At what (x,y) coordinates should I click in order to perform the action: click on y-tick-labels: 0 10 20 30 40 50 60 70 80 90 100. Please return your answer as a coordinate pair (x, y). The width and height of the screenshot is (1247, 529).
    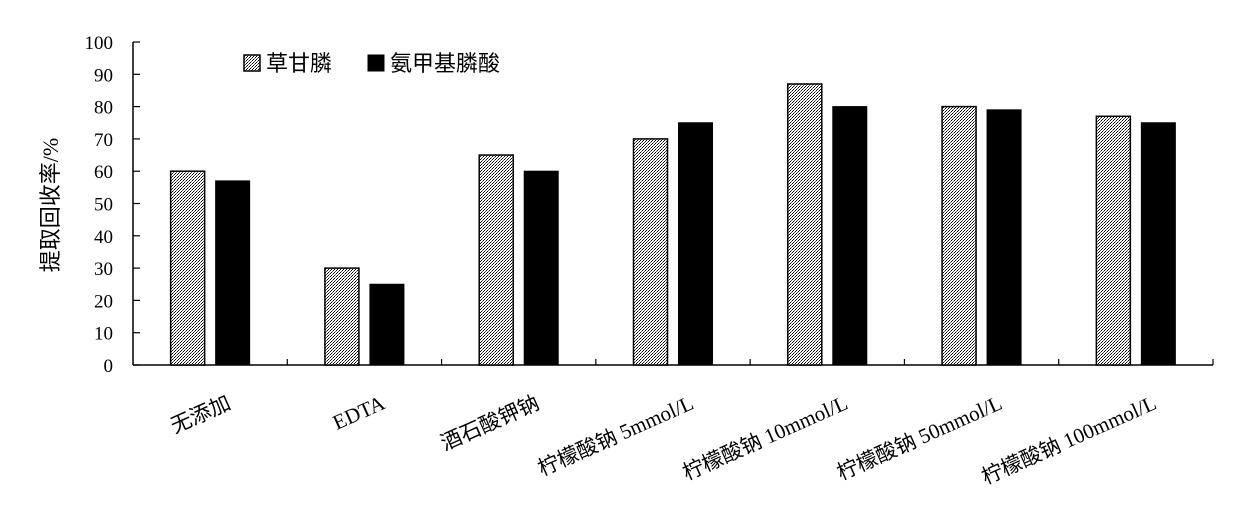
    Looking at the image, I should click on (99, 205).